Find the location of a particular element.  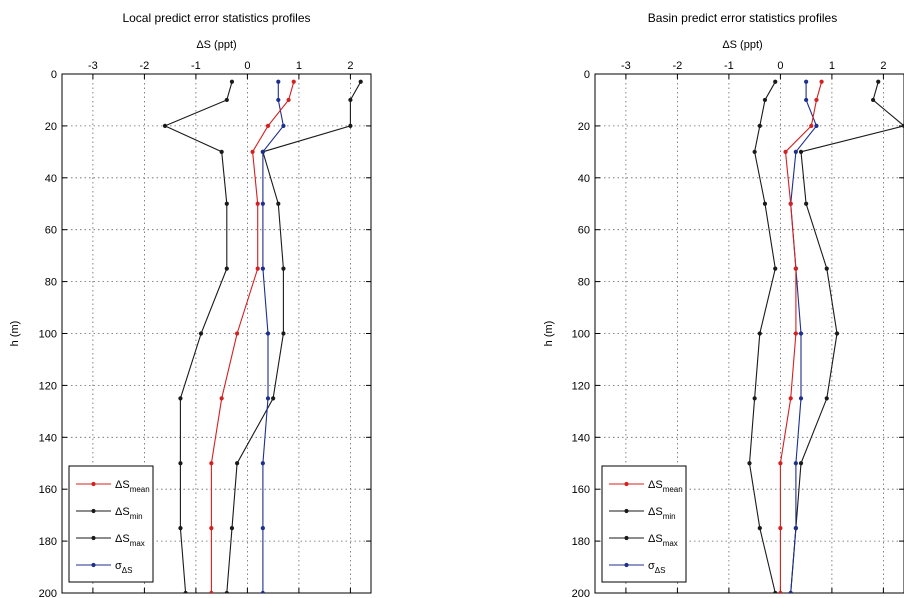

x-axis-label: ΔS (ppt) is located at coordinates (216, 45).